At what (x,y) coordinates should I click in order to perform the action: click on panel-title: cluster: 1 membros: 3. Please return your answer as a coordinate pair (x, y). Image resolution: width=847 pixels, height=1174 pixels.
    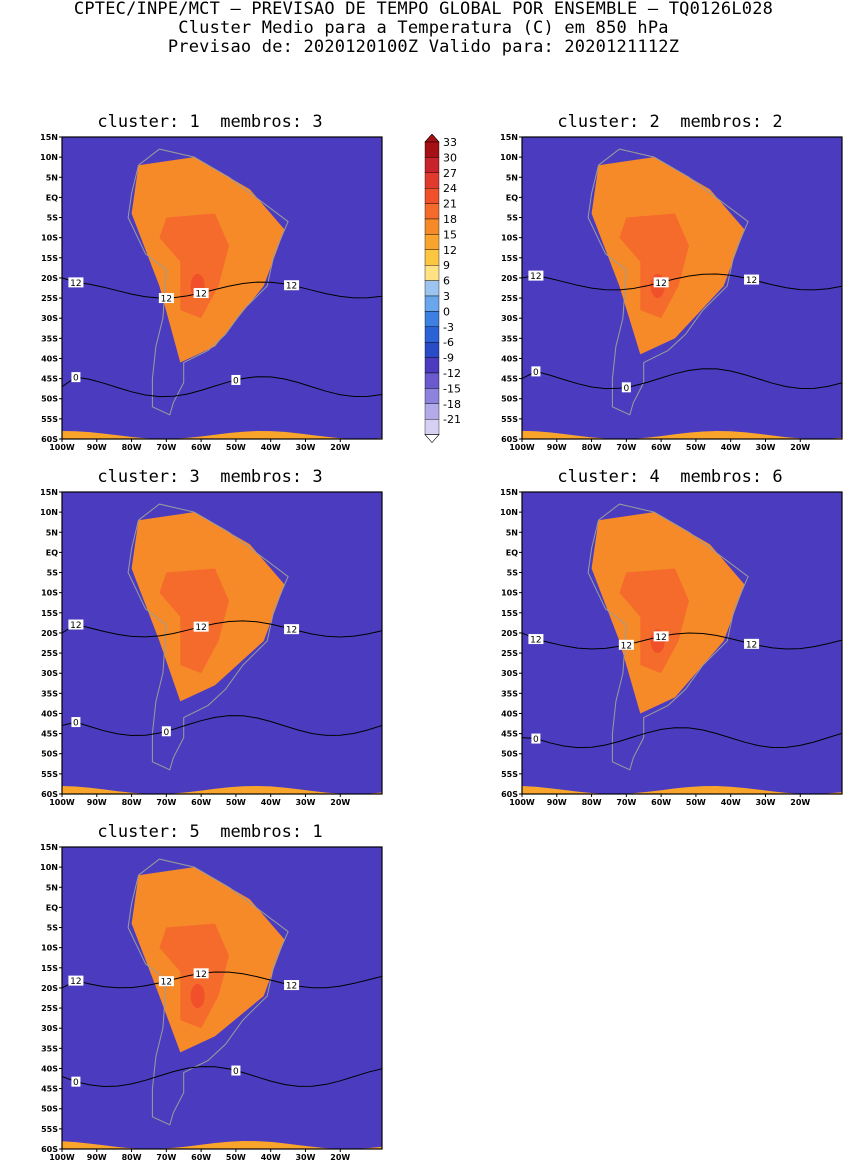
    Looking at the image, I should click on (210, 122).